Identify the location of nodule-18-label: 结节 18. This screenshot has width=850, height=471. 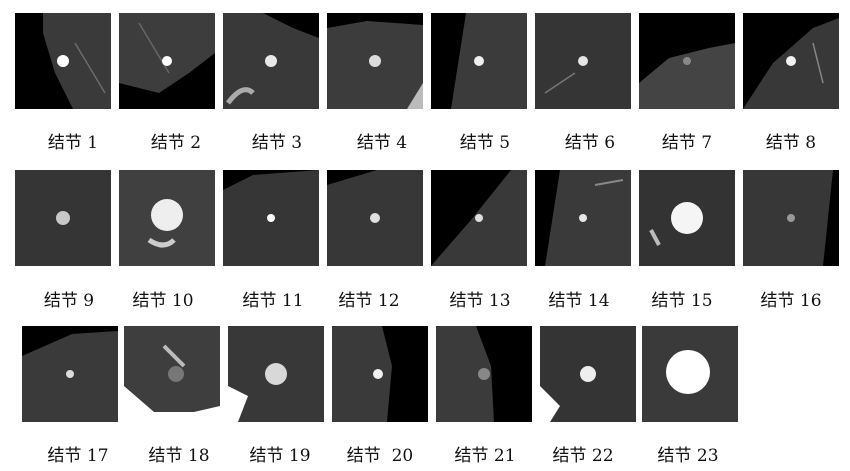
(179, 456).